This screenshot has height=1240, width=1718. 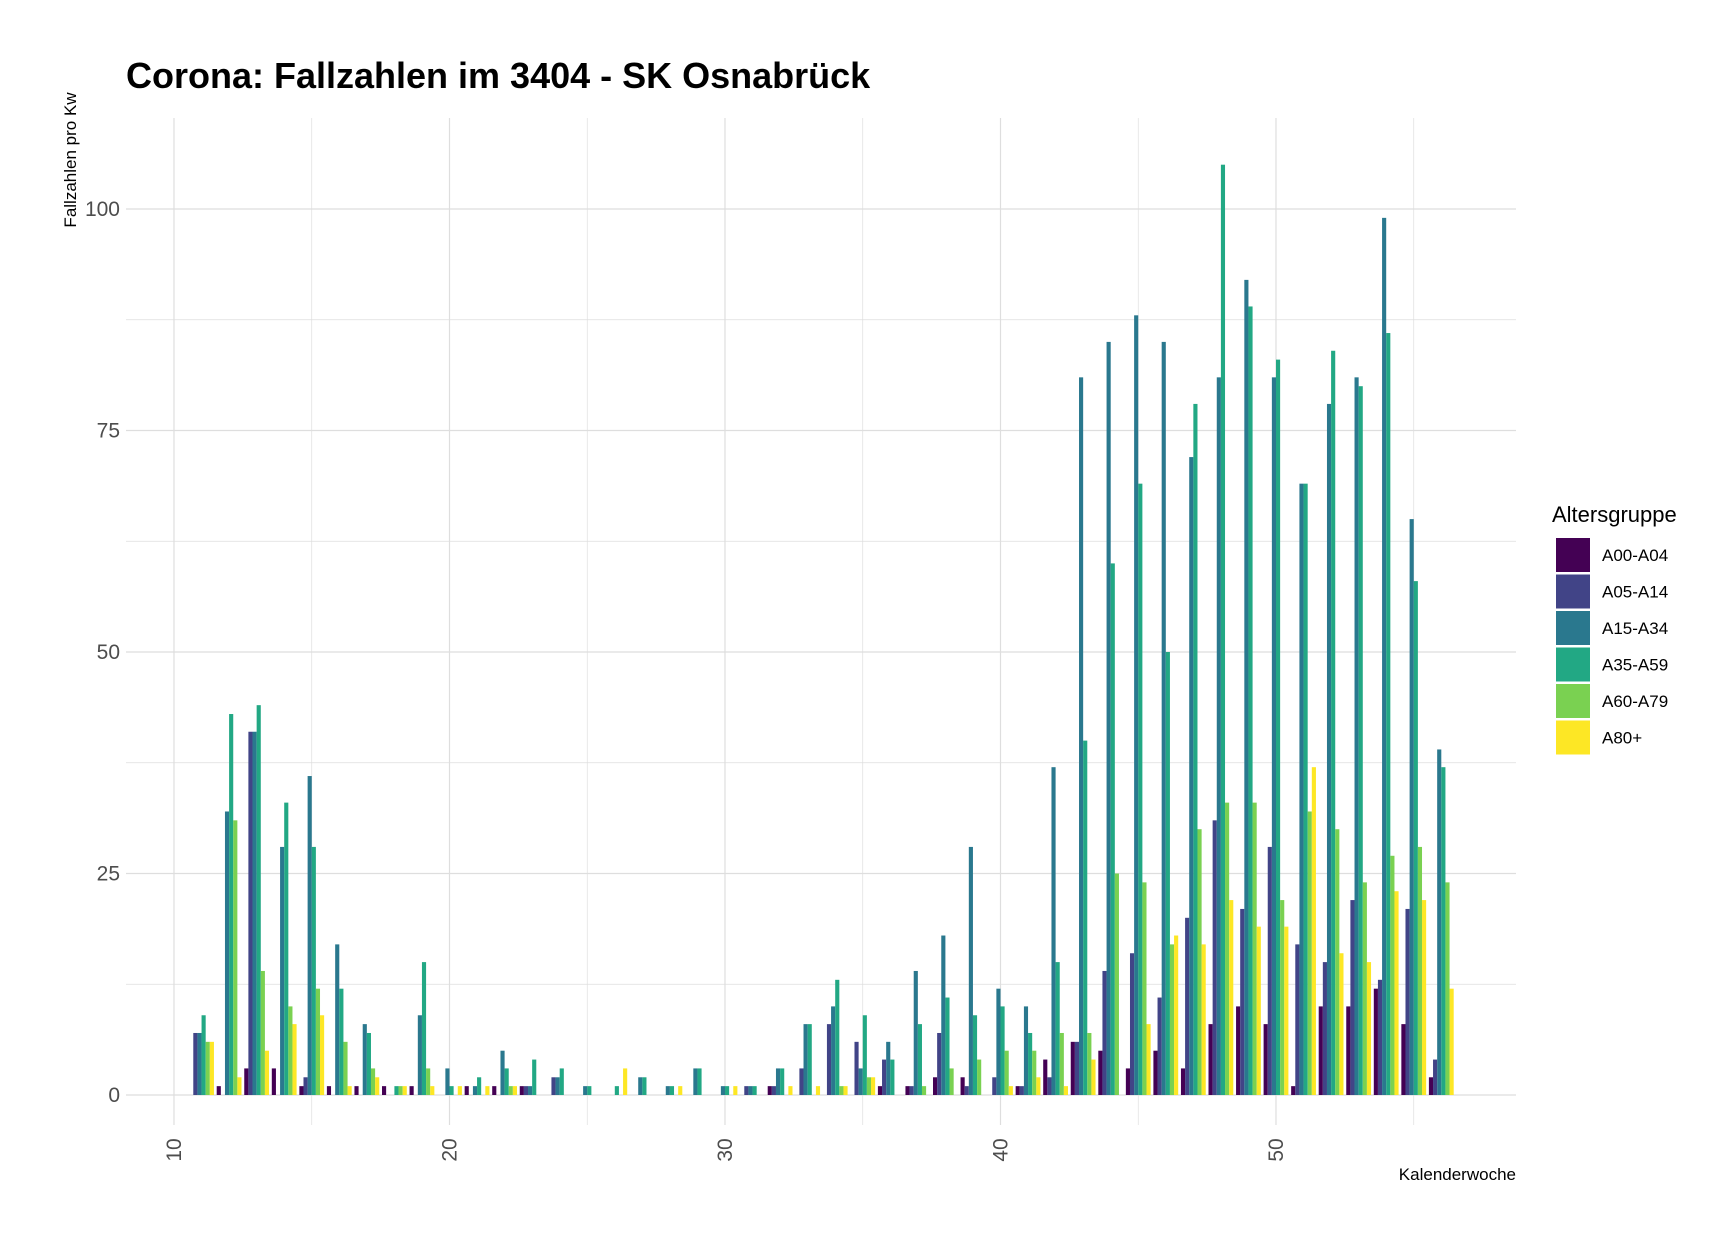 I want to click on x-tick-label: 10, so click(x=174, y=1149).